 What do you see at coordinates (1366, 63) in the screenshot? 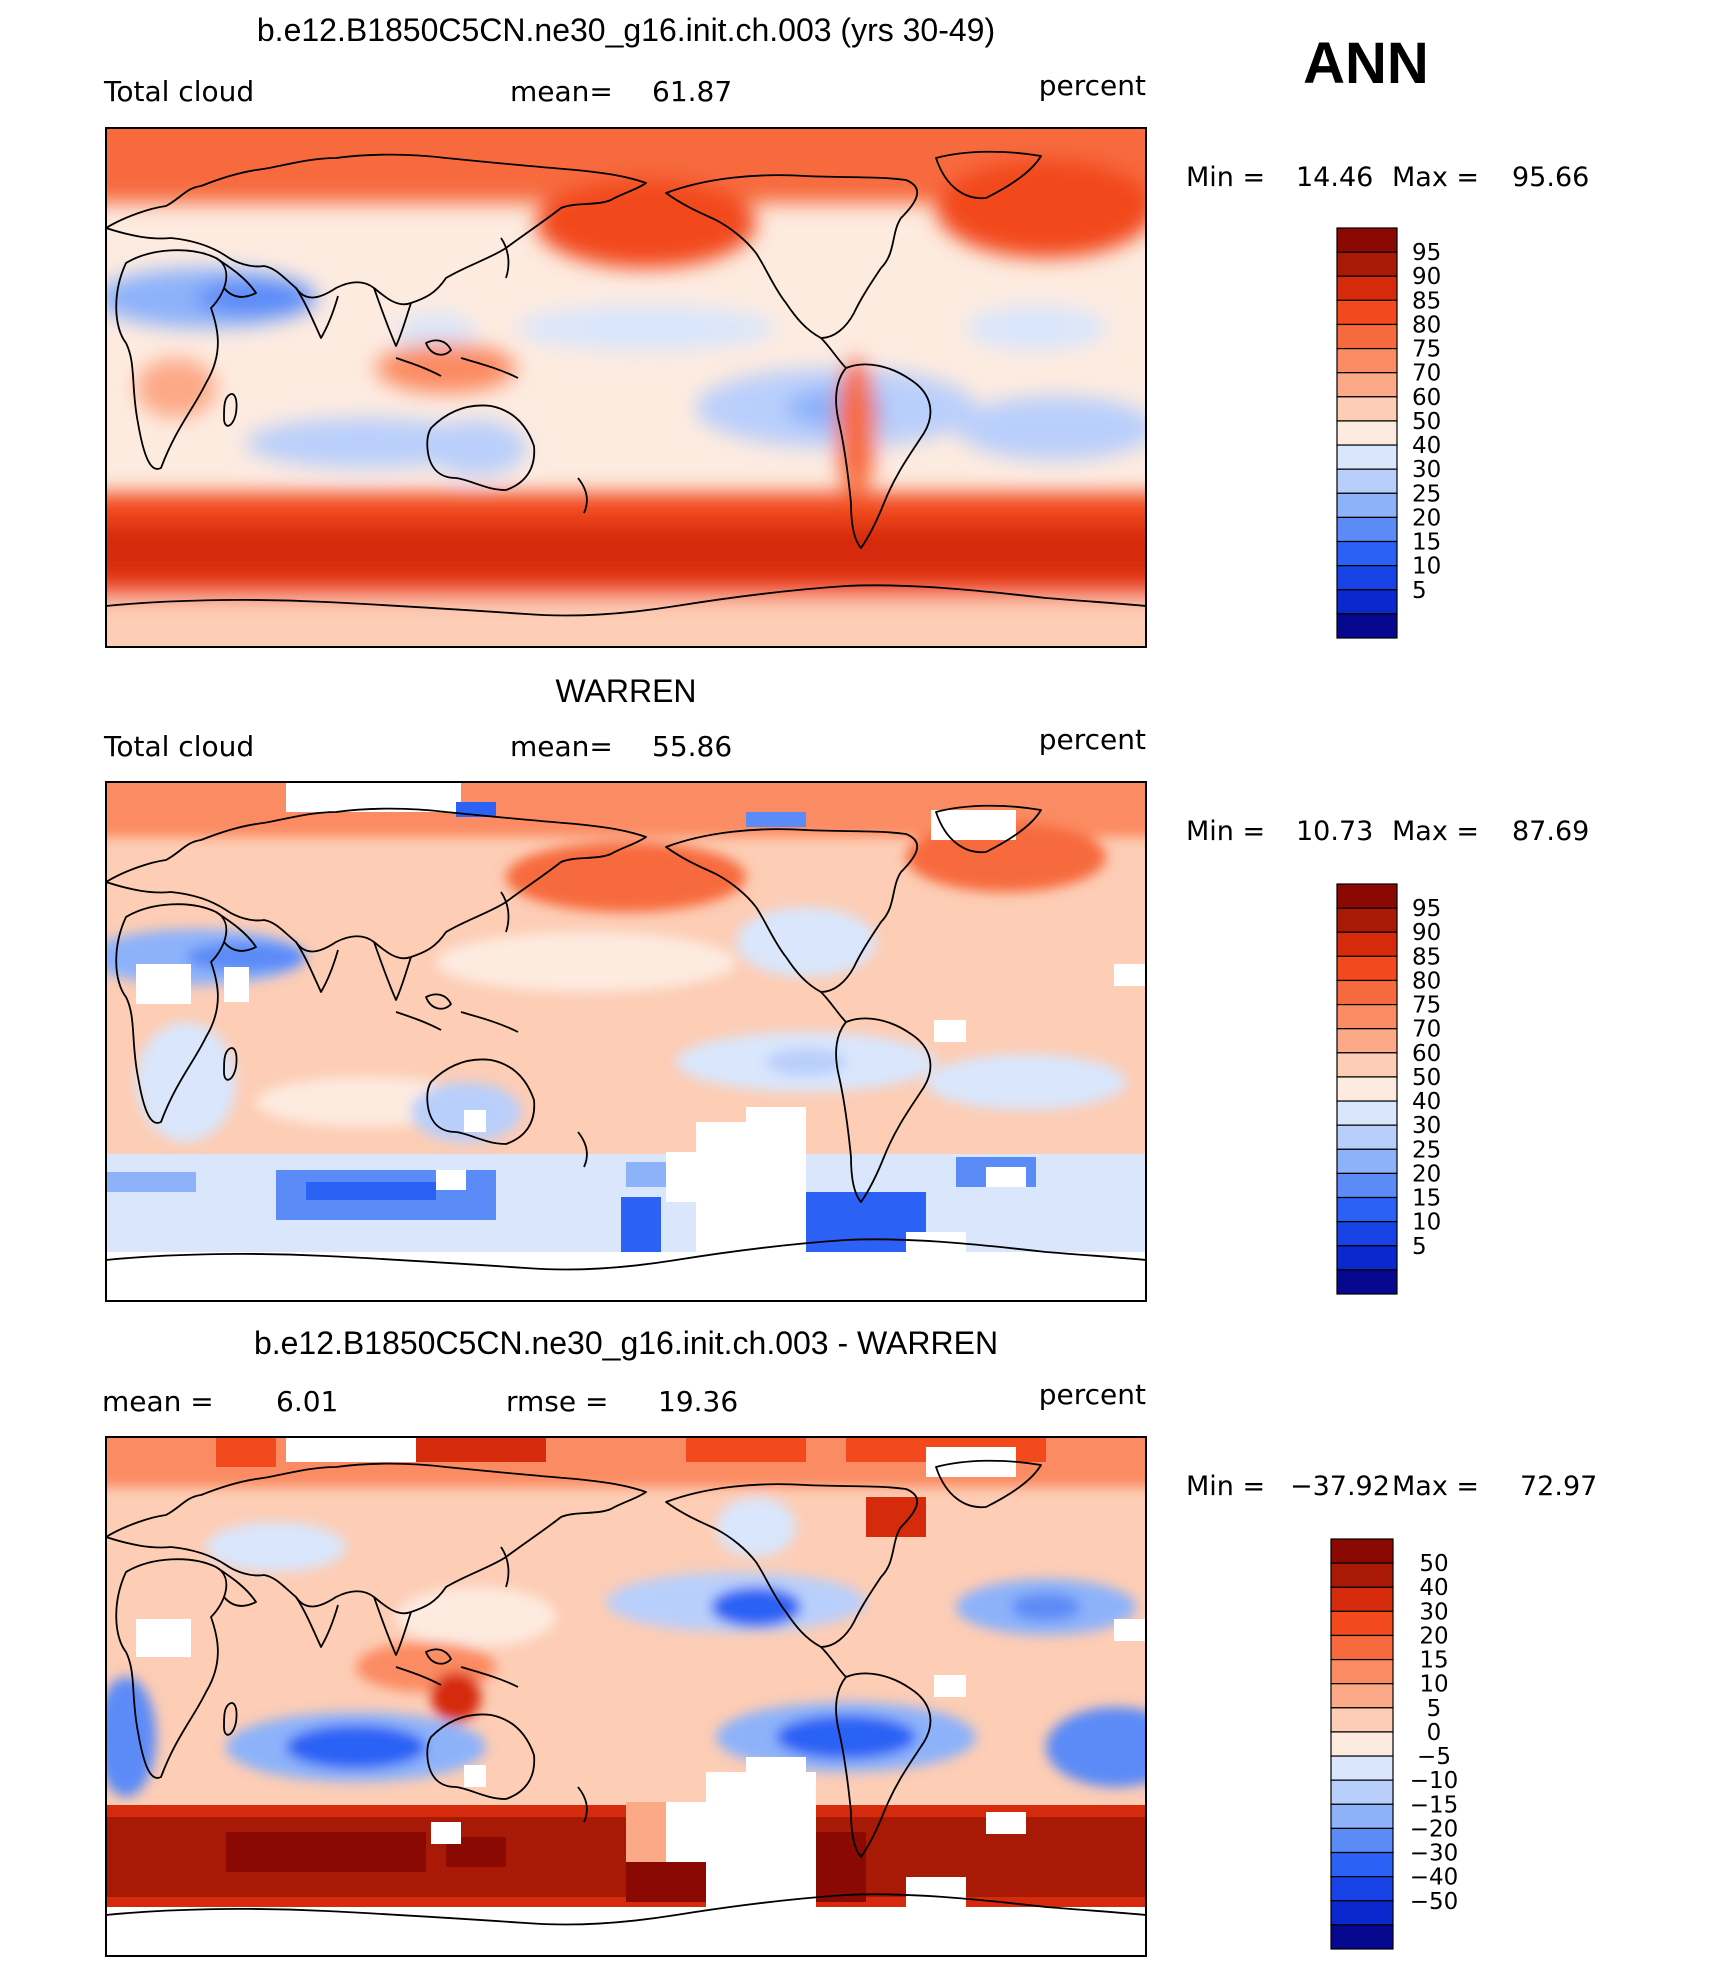
I see `season-label: ANN` at bounding box center [1366, 63].